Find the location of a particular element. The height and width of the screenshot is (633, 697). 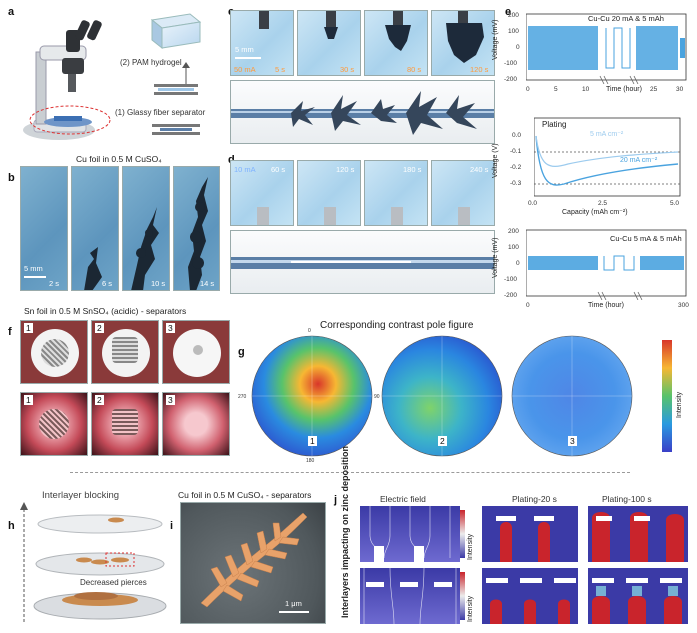

f-bot-2-mesh is located at coordinates (125, 422).